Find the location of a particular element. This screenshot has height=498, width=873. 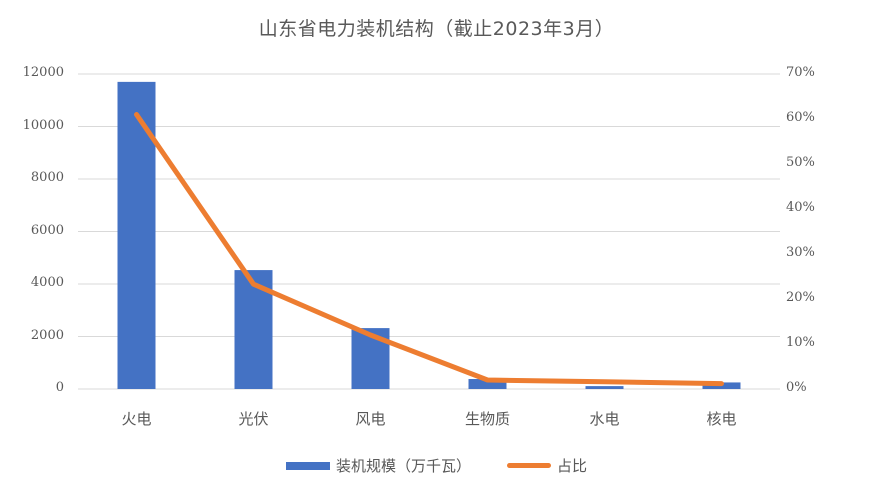

category-label: 生物质 is located at coordinates (487, 419).